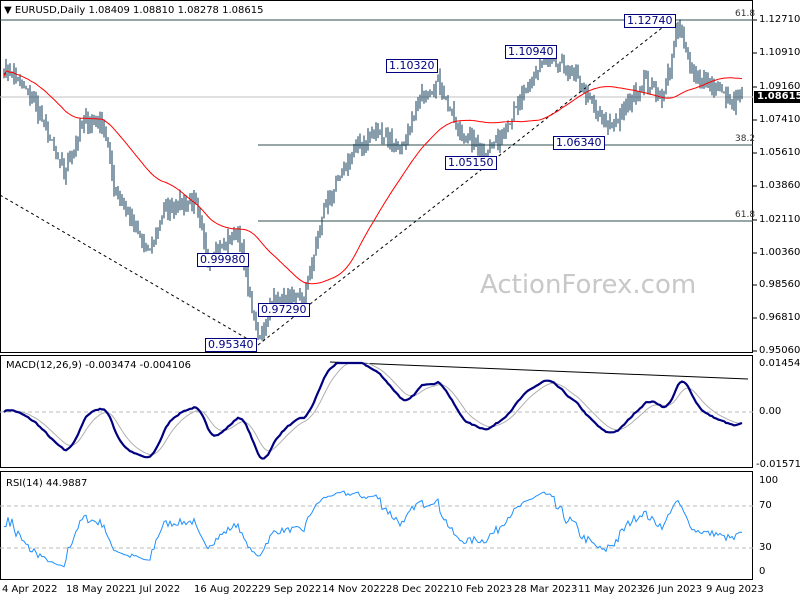 The width and height of the screenshot is (800, 600). What do you see at coordinates (176, 10) in the screenshot?
I see `ohlc-readout: 1.08409 1.08810 1.08278 1.08615` at bounding box center [176, 10].